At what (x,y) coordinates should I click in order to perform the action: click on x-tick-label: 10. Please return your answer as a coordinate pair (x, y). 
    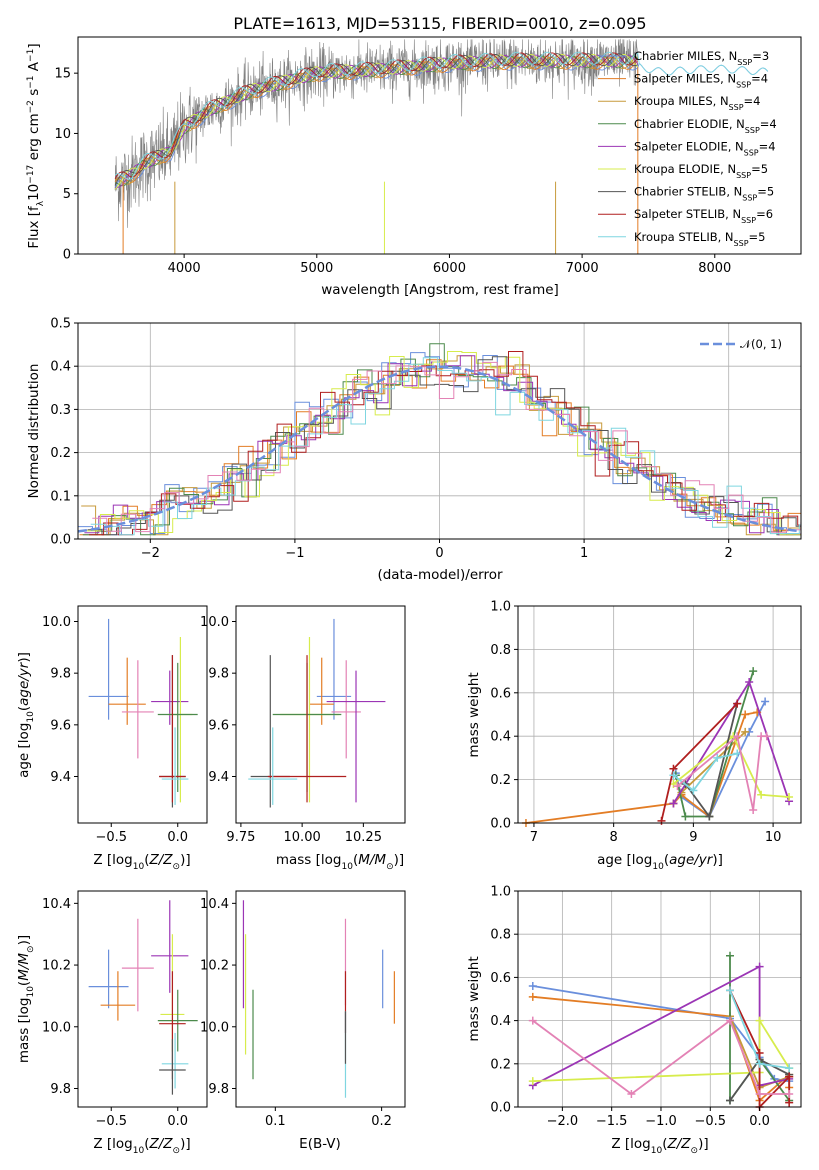
    Looking at the image, I should click on (773, 837).